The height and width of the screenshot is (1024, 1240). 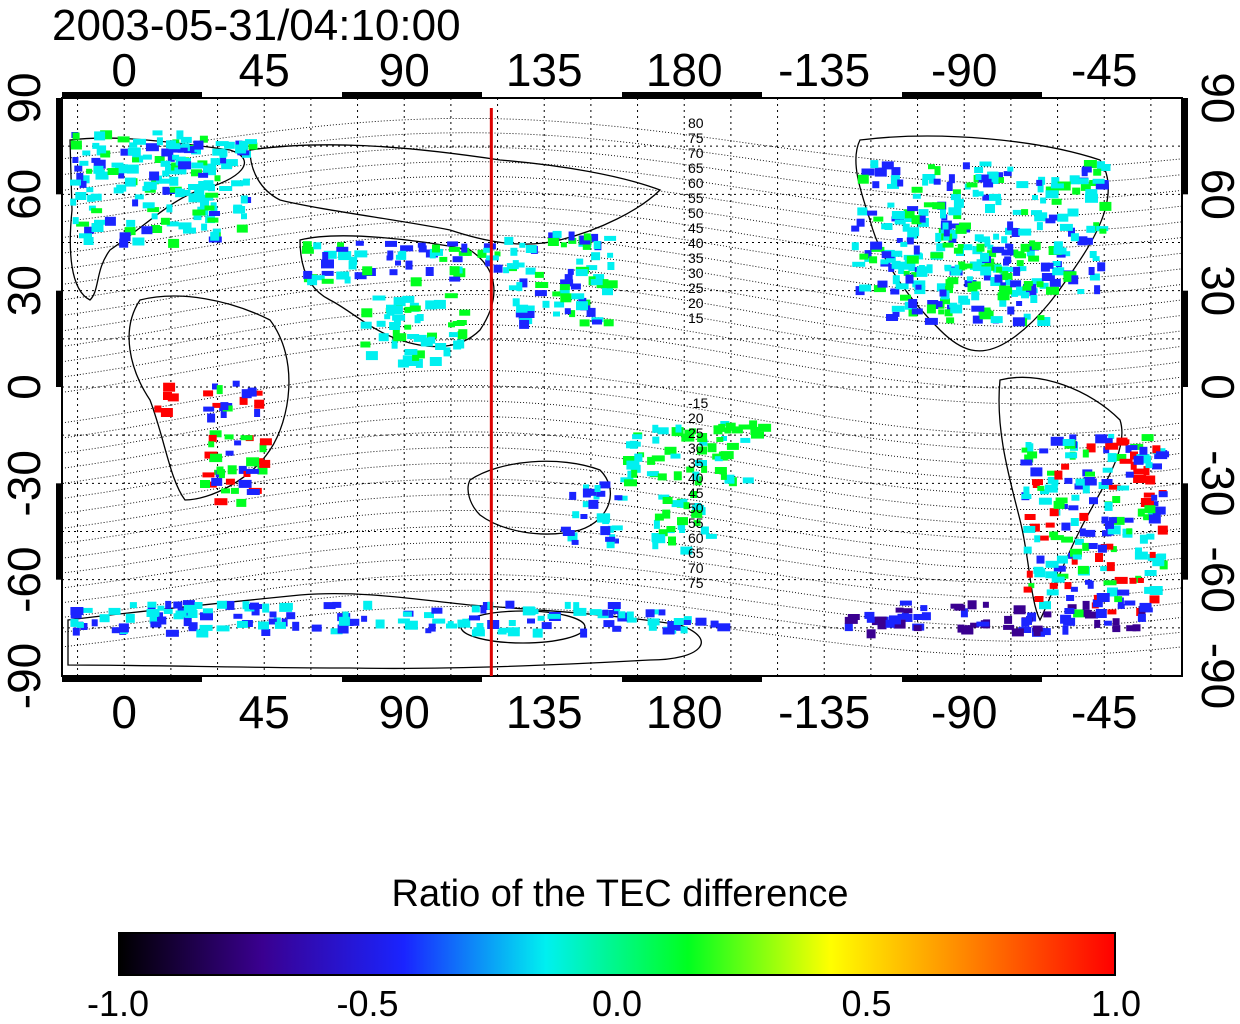 I want to click on colorbar-title: Ratio of the TEC difference, so click(x=620, y=894).